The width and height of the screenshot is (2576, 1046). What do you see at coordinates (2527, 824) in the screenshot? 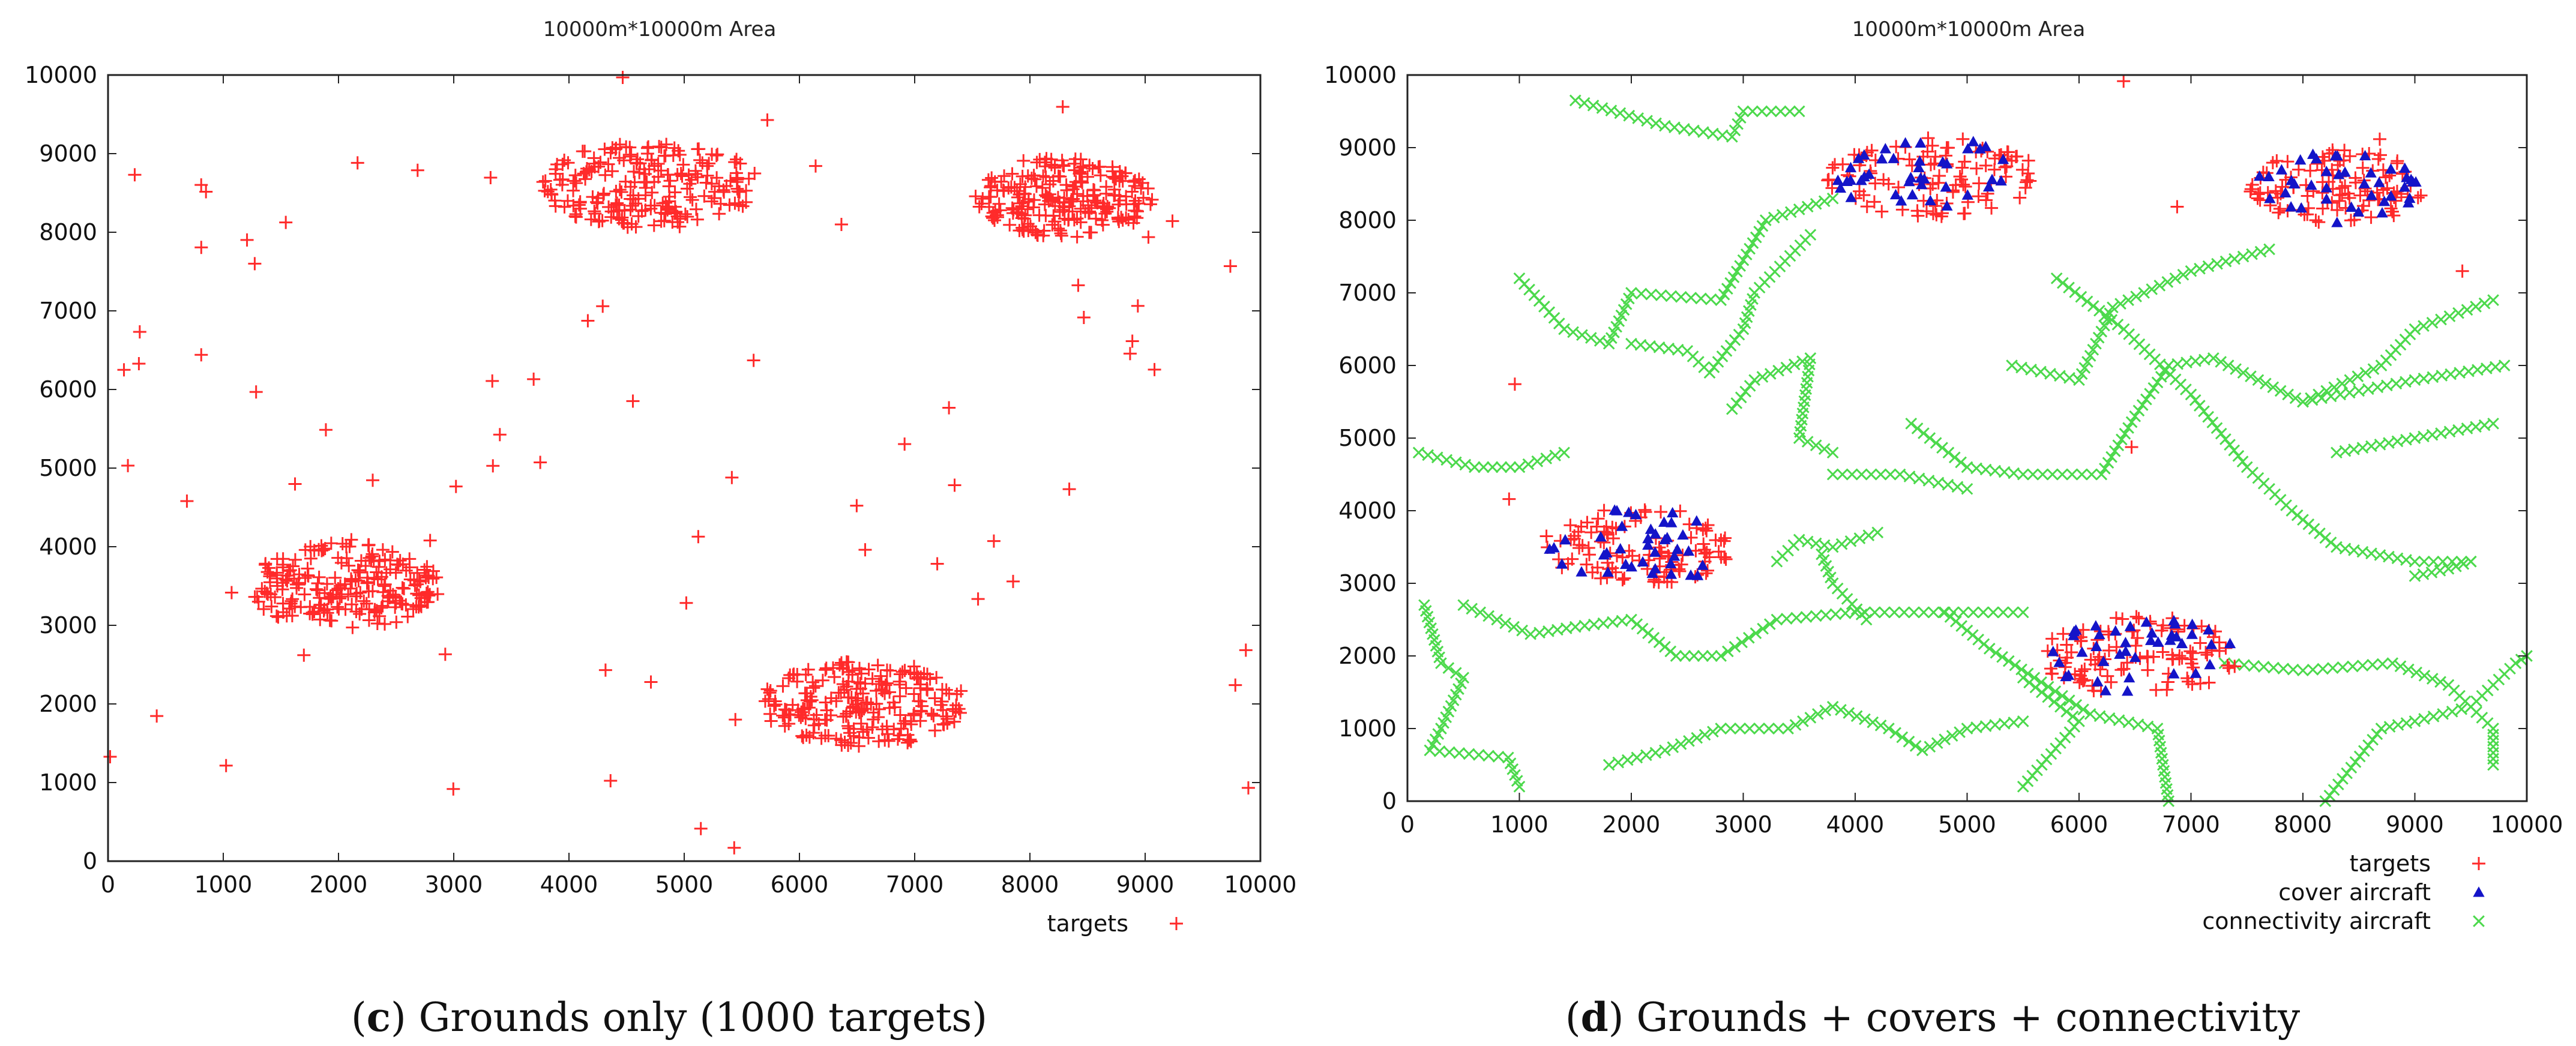
I see `panel-d-x-tick-label: 10000` at bounding box center [2527, 824].